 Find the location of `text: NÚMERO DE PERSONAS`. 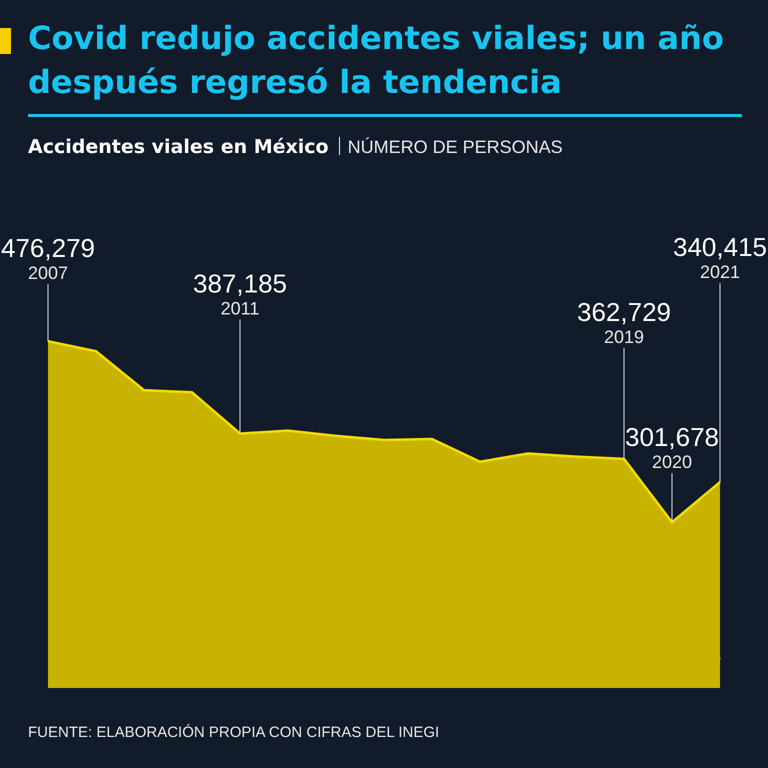

text: NÚMERO DE PERSONAS is located at coordinates (455, 147).